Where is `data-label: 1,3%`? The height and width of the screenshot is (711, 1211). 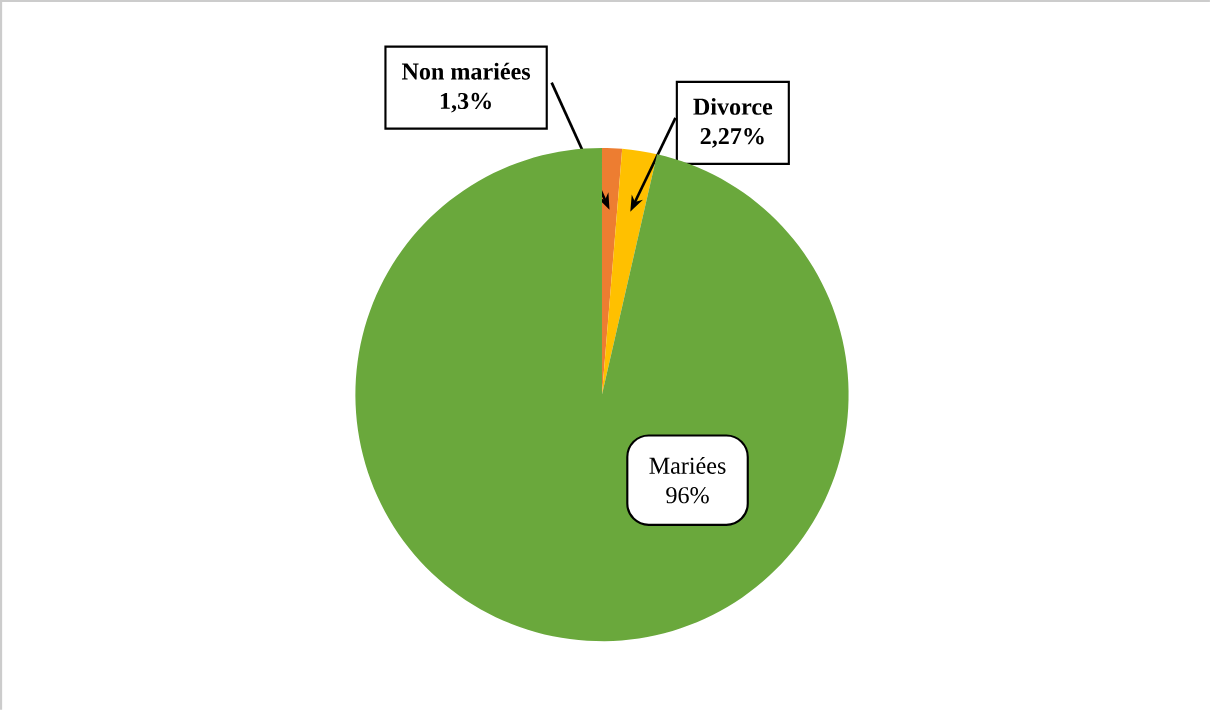 data-label: 1,3% is located at coordinates (465, 102).